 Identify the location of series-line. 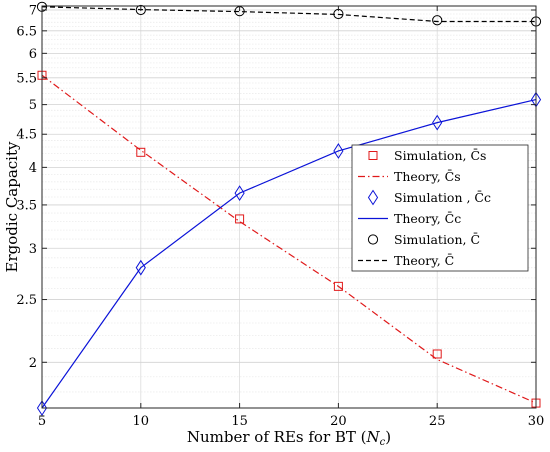
(288, 14).